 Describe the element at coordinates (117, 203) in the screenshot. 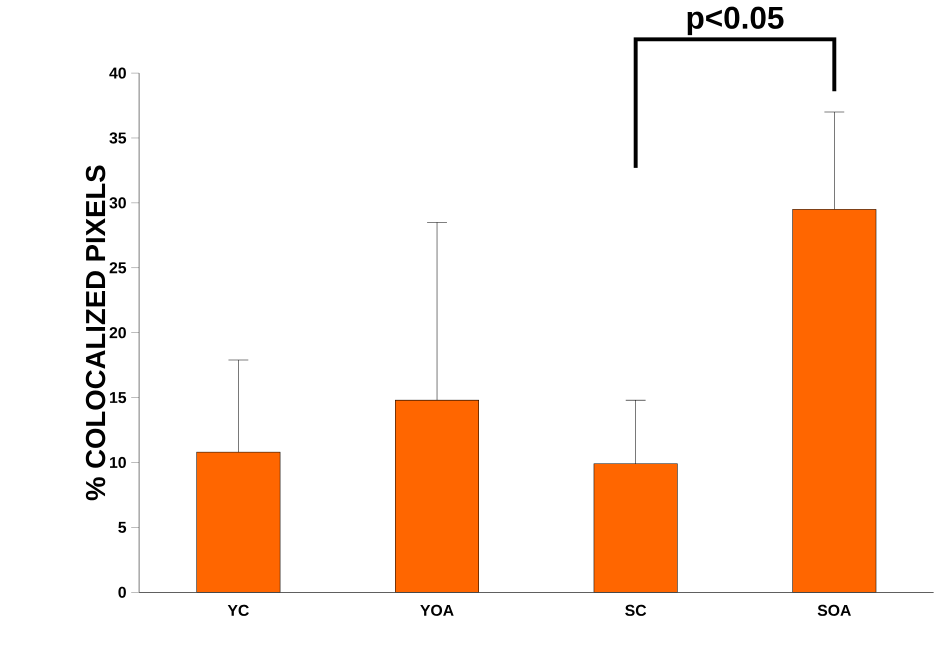

I see `y-tick-label: 30` at that location.